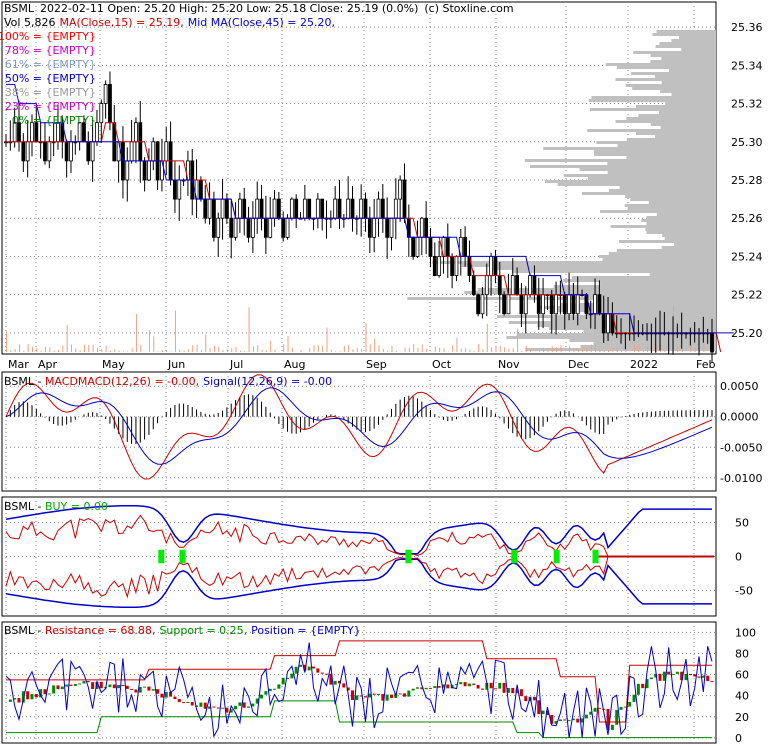  What do you see at coordinates (361, 697) in the screenshot?
I see `sr-price-bars` at bounding box center [361, 697].